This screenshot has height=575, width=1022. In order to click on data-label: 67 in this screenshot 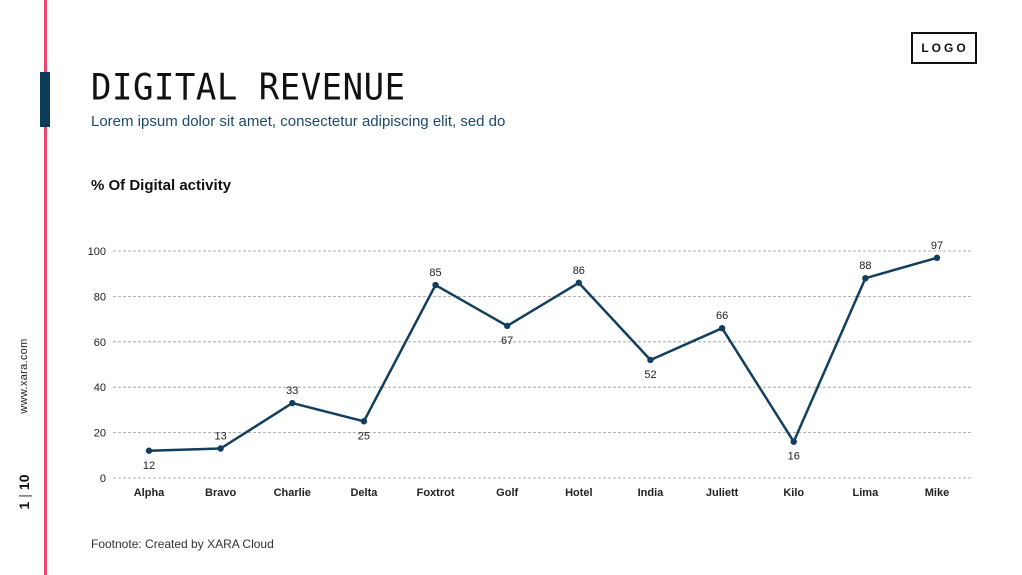, I will do `click(507, 341)`.